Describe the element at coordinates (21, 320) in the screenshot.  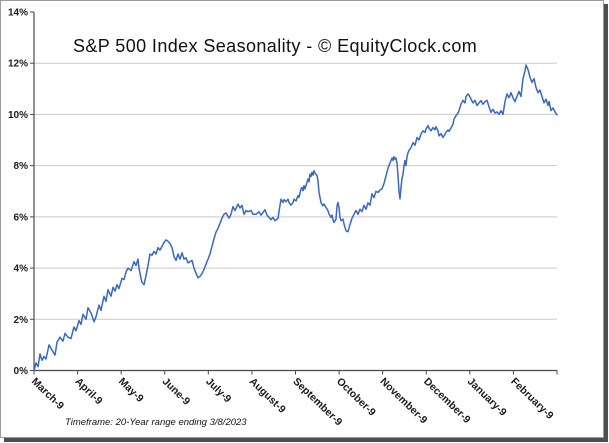
I see `y-axis-label: 2%` at that location.